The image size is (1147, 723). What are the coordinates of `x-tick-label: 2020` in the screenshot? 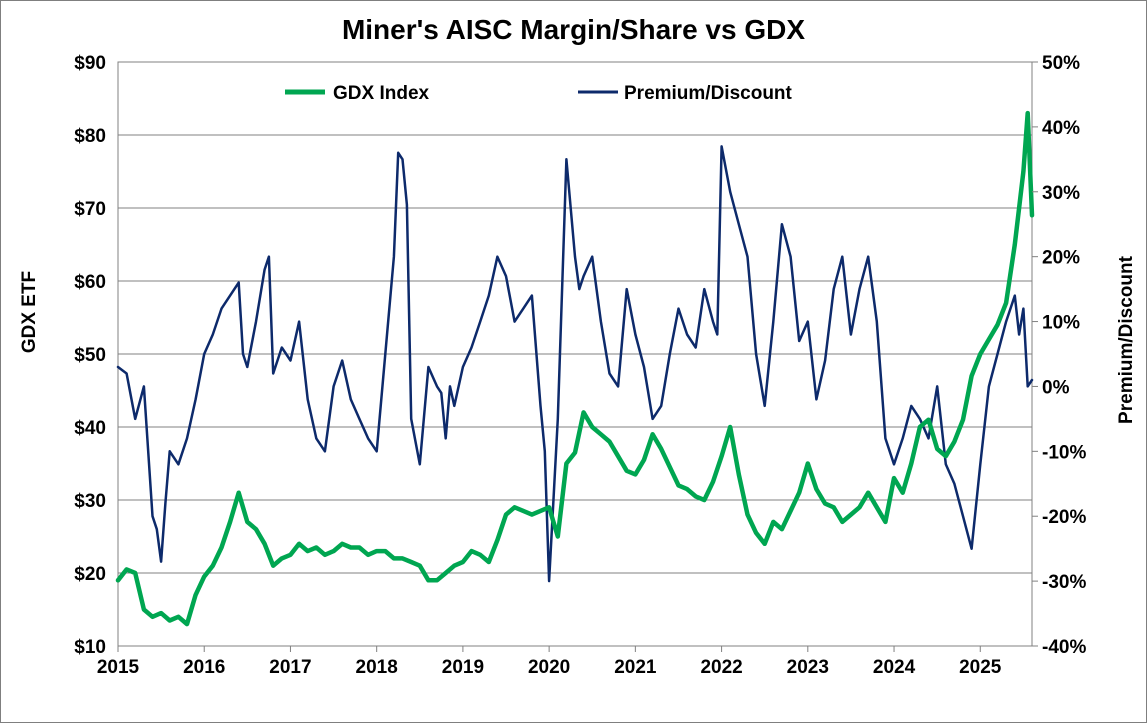 It's located at (549, 667).